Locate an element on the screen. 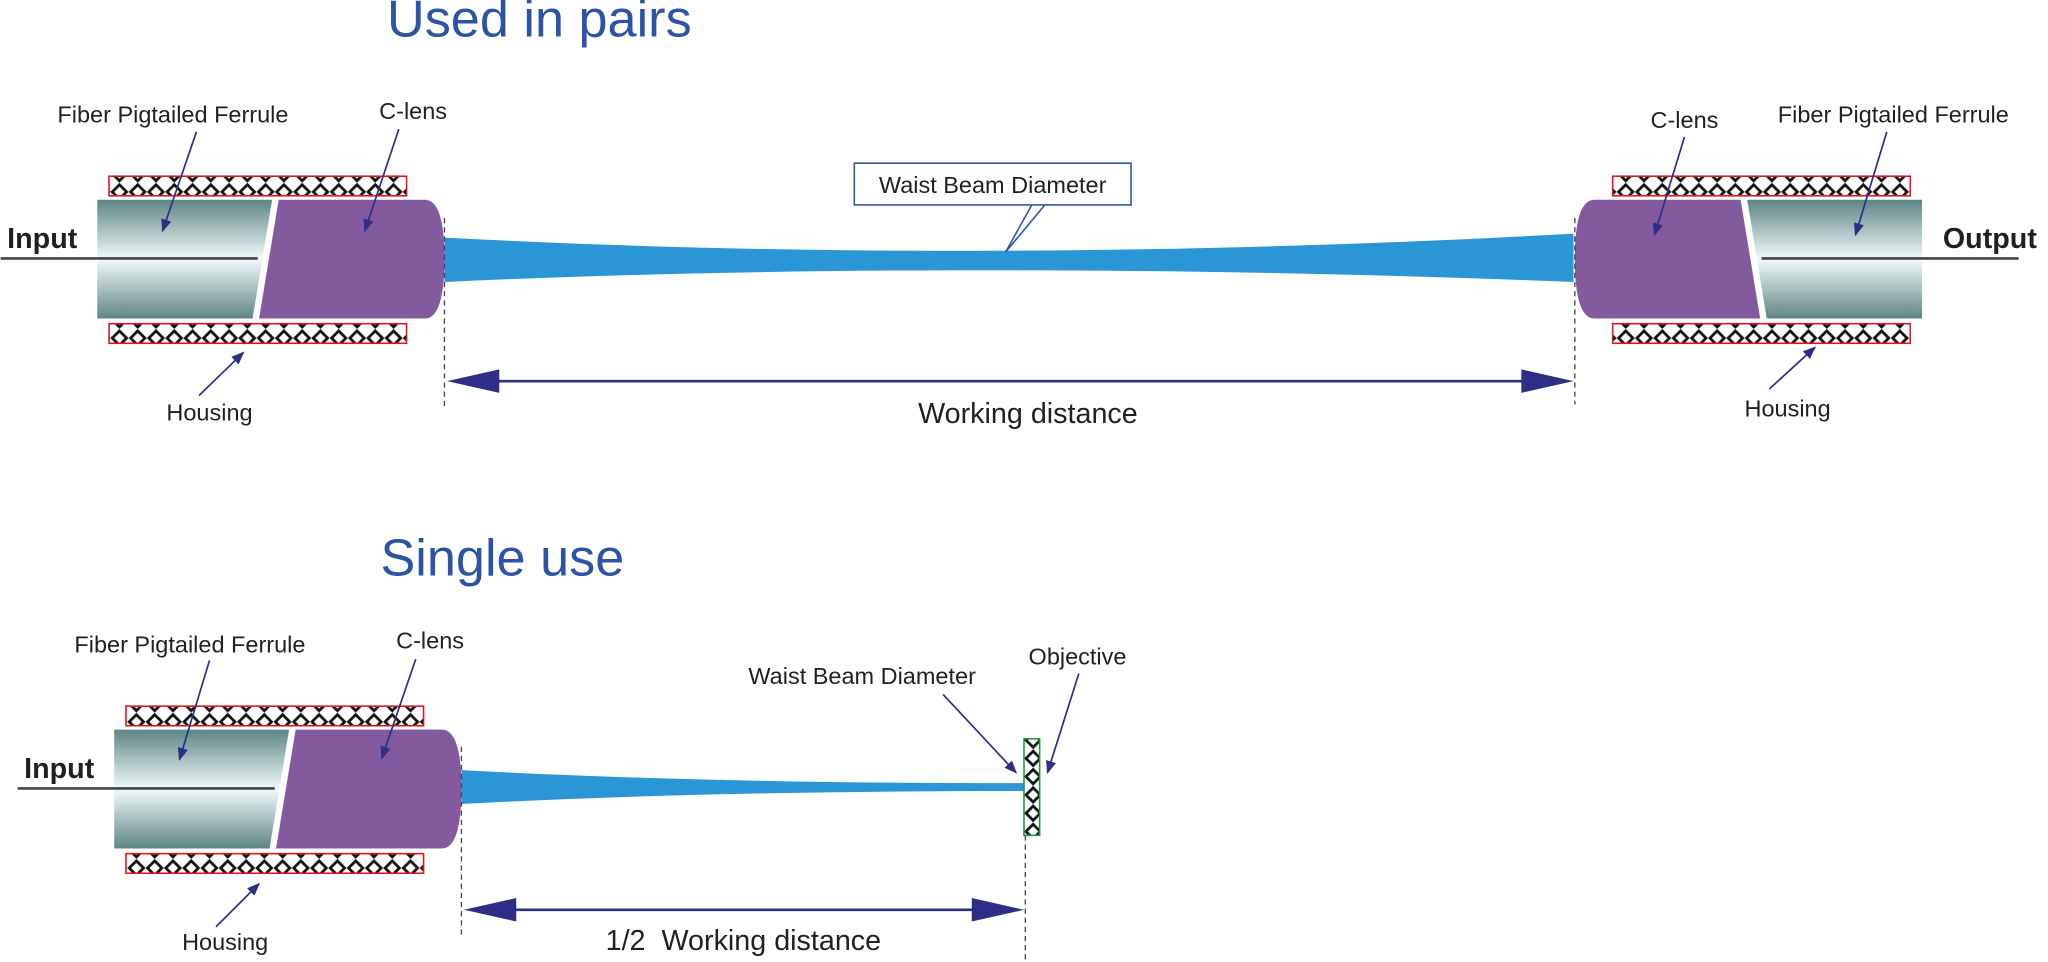 This screenshot has height=962, width=2048. objective-label: Objective is located at coordinates (1078, 656).